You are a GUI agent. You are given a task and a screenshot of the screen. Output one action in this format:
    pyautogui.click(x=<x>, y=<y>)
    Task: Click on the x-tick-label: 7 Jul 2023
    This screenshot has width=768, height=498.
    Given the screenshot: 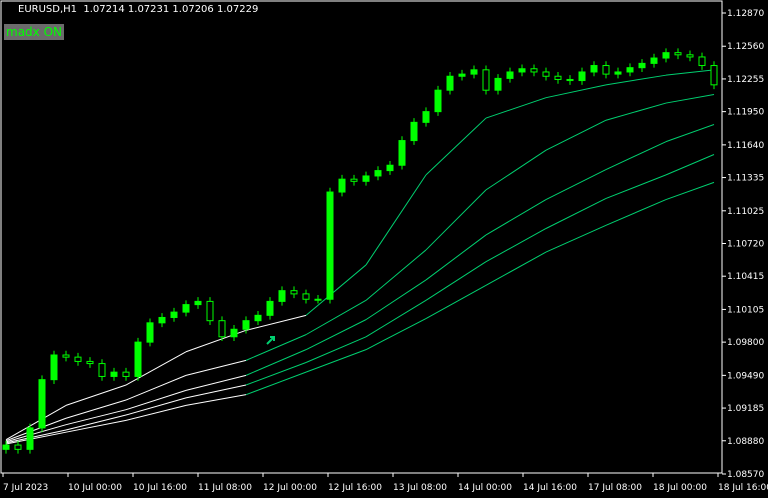 What is the action you would take?
    pyautogui.click(x=25, y=488)
    